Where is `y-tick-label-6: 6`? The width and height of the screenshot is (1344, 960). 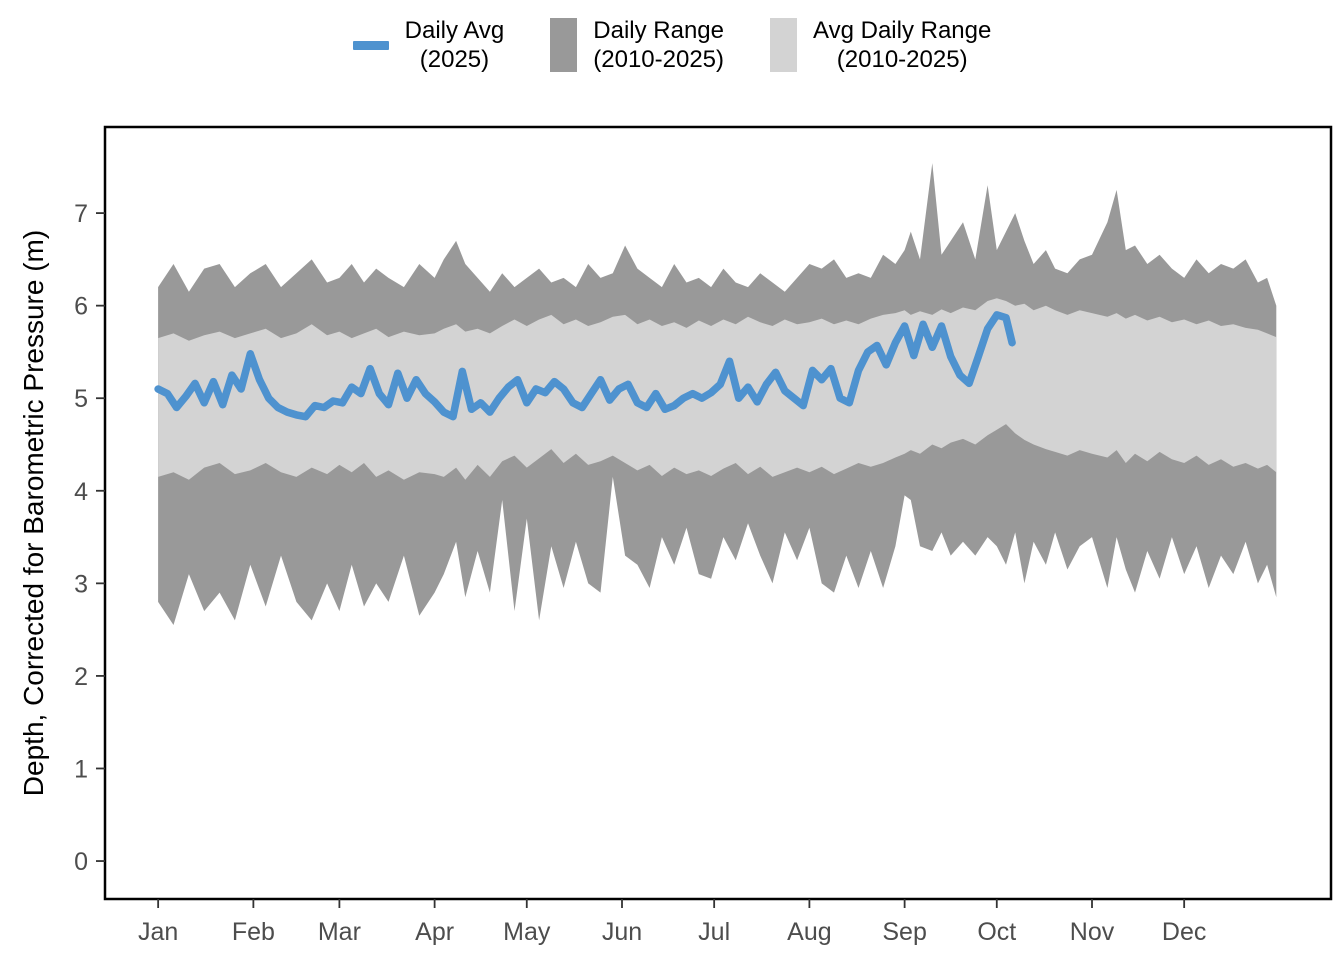
y-tick-label-6: 6 is located at coordinates (81, 307).